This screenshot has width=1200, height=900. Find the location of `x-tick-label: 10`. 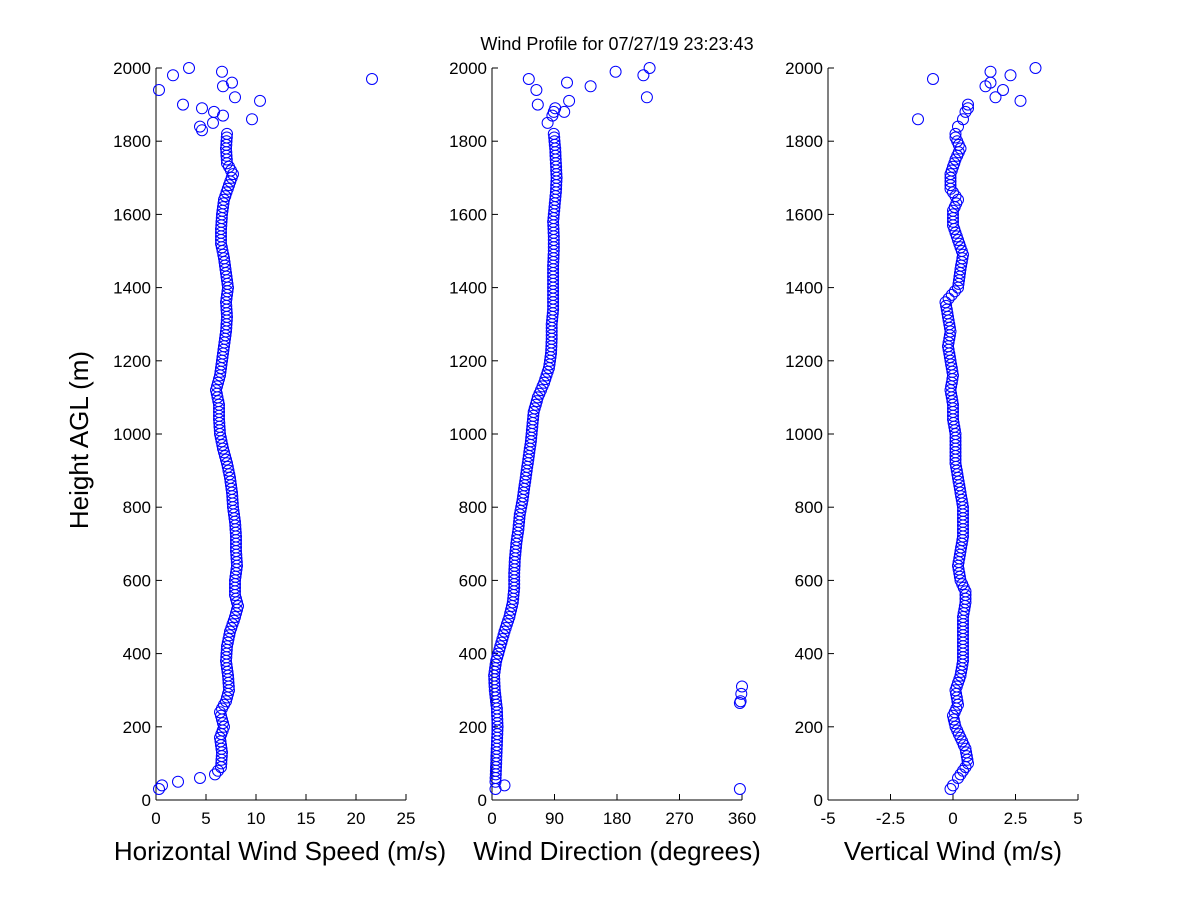

x-tick-label: 10 is located at coordinates (256, 818).